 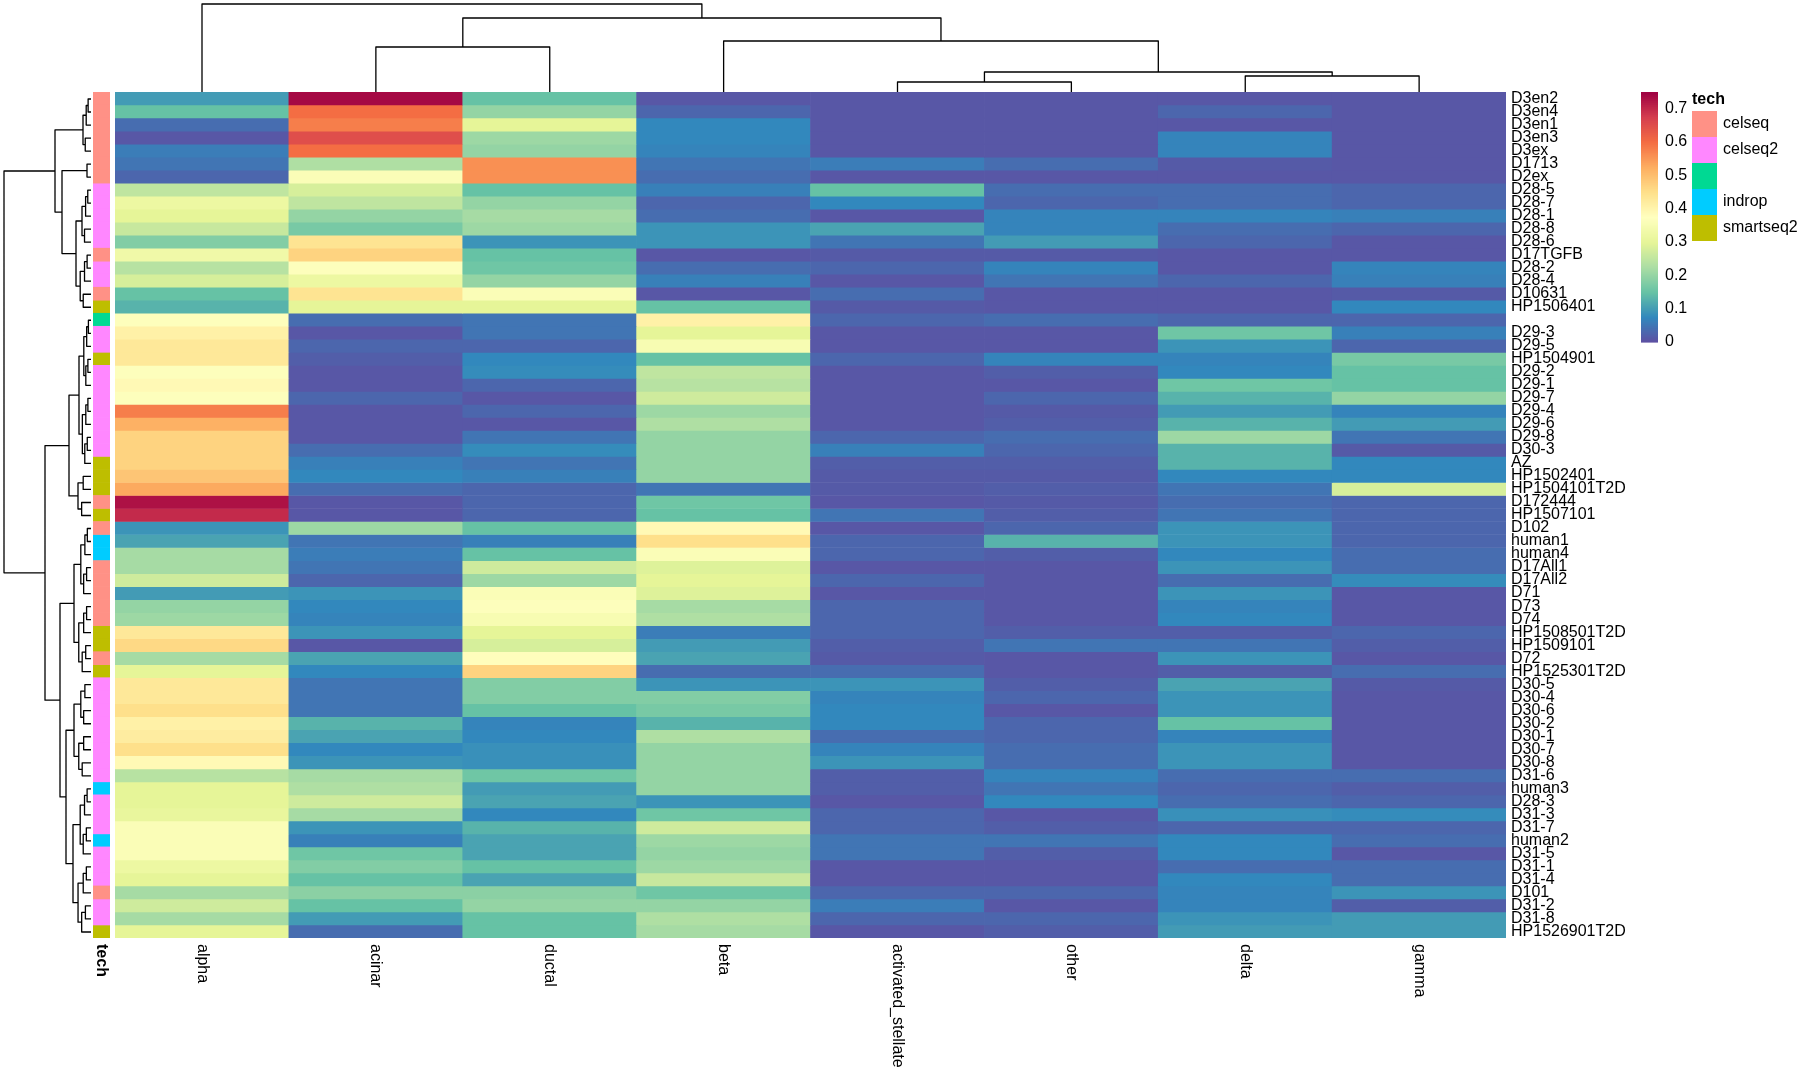 I want to click on y-tick-label: HP1506401, so click(x=1553, y=306).